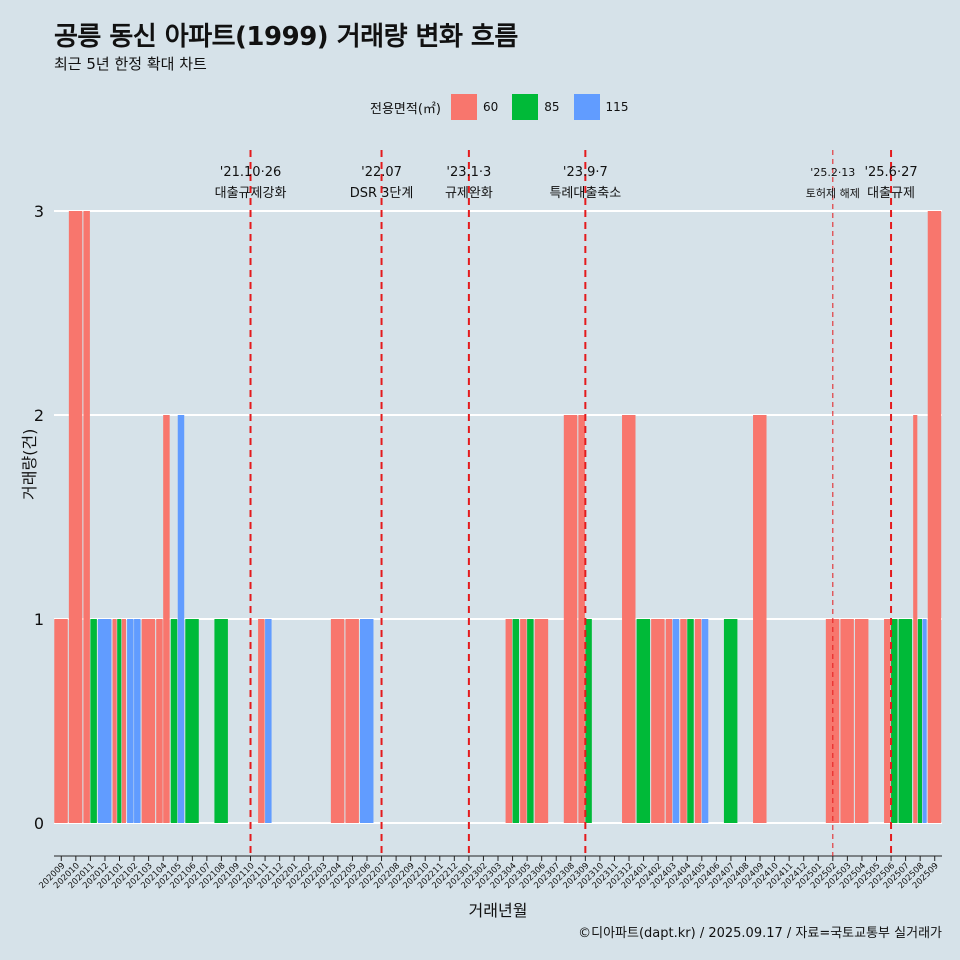 The width and height of the screenshot is (960, 960). What do you see at coordinates (286, 37) in the screenshot?
I see `chart-title: 공릉 동신 아파트(1999) 거래량 변화 흐름` at bounding box center [286, 37].